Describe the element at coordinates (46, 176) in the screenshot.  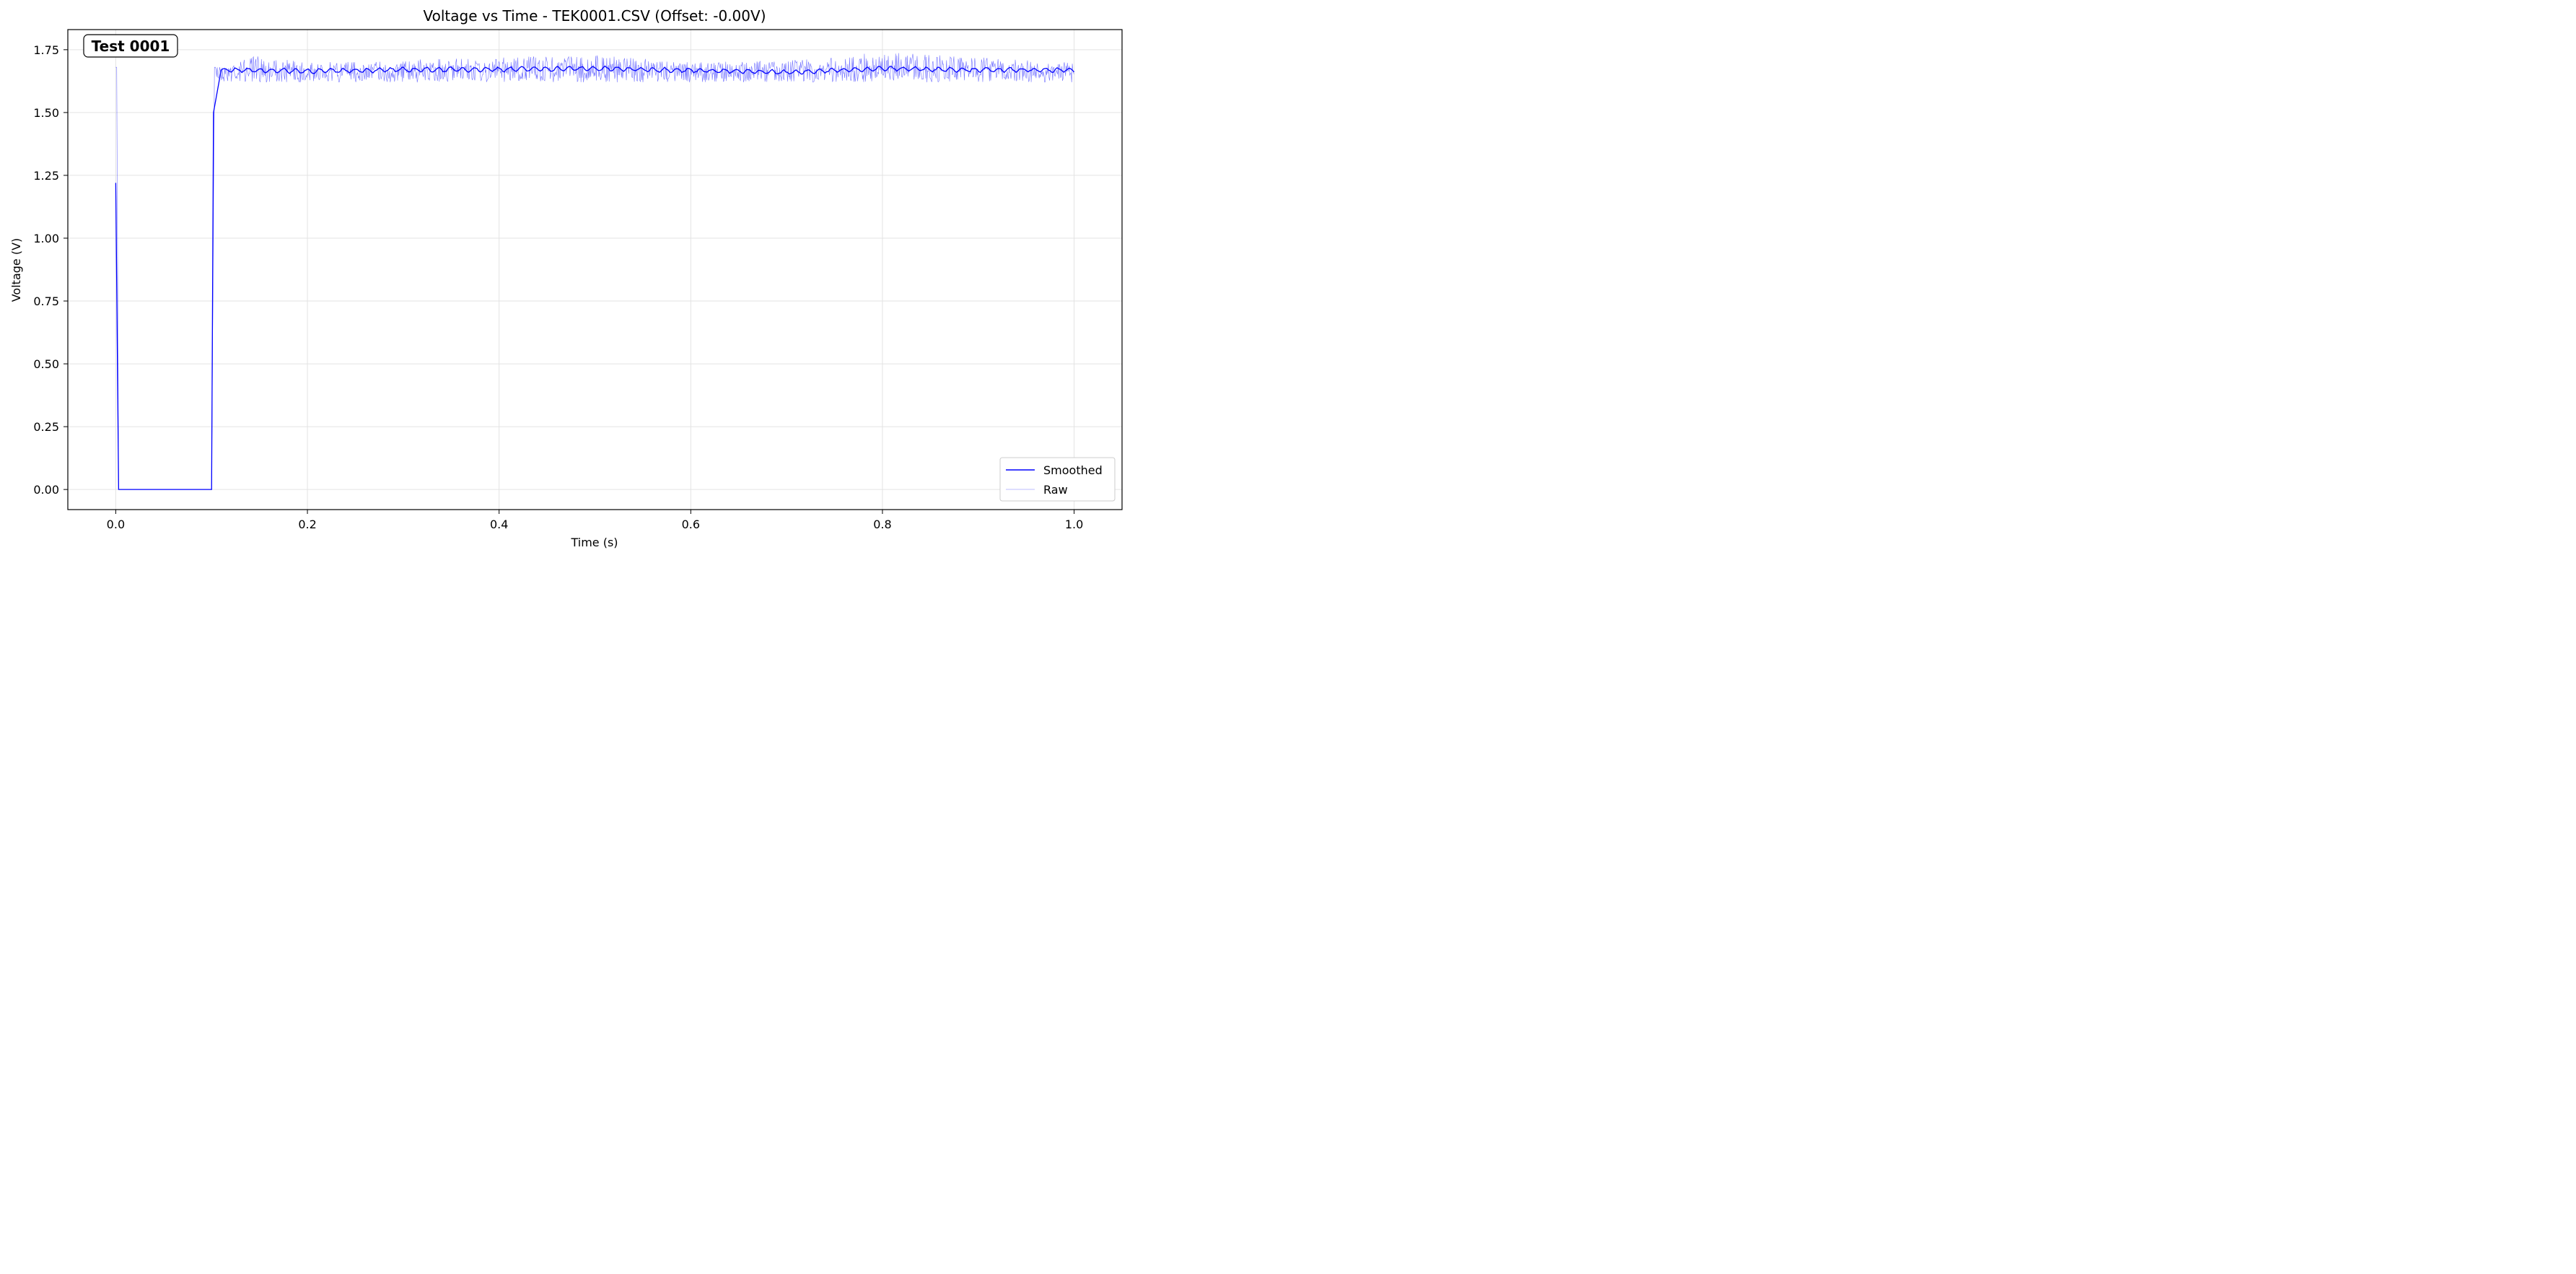
I see `y-tick-label: 1.25` at that location.